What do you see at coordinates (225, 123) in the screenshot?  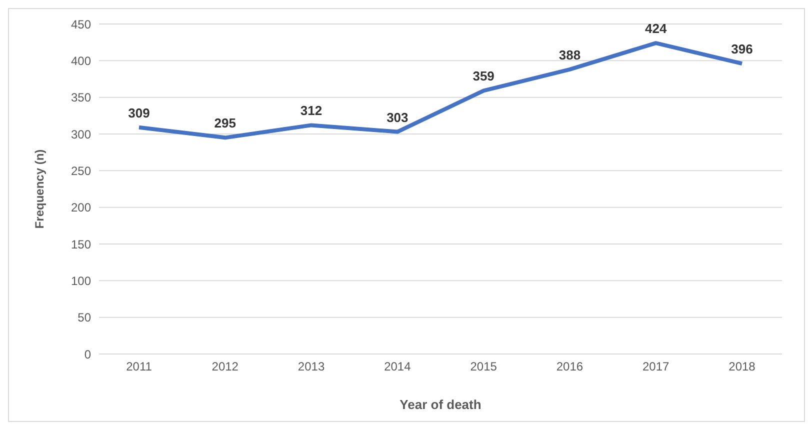 I see `data-label: 295` at bounding box center [225, 123].